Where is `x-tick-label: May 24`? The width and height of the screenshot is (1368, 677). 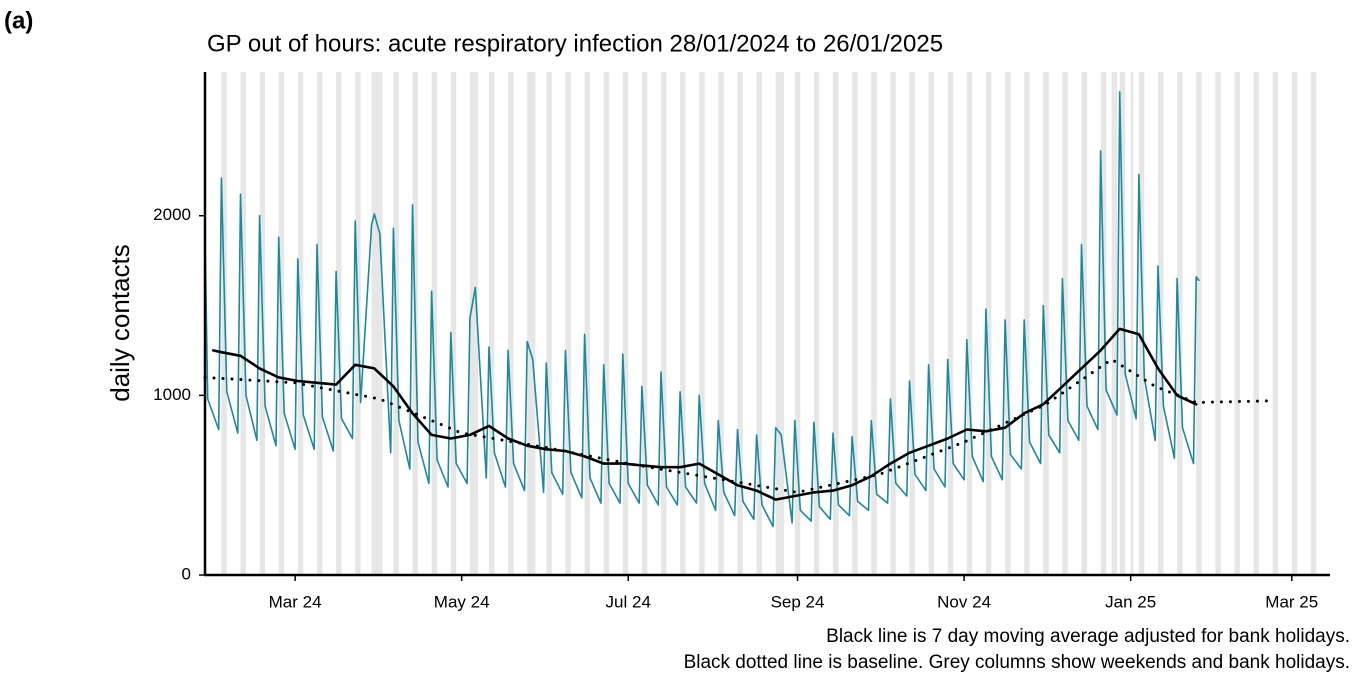
x-tick-label: May 24 is located at coordinates (462, 601).